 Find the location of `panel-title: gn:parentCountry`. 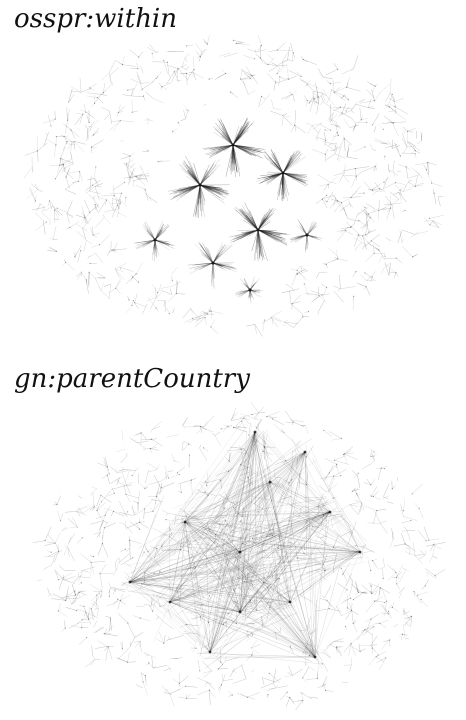

panel-title: gn:parentCountry is located at coordinates (132, 379).